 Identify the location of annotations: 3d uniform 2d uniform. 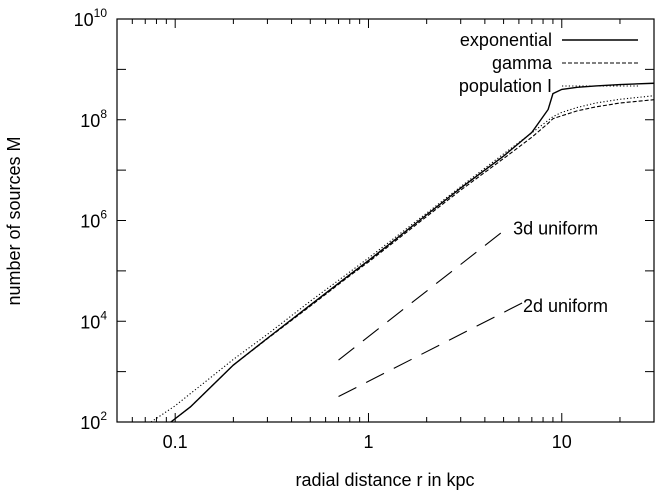
(560, 267).